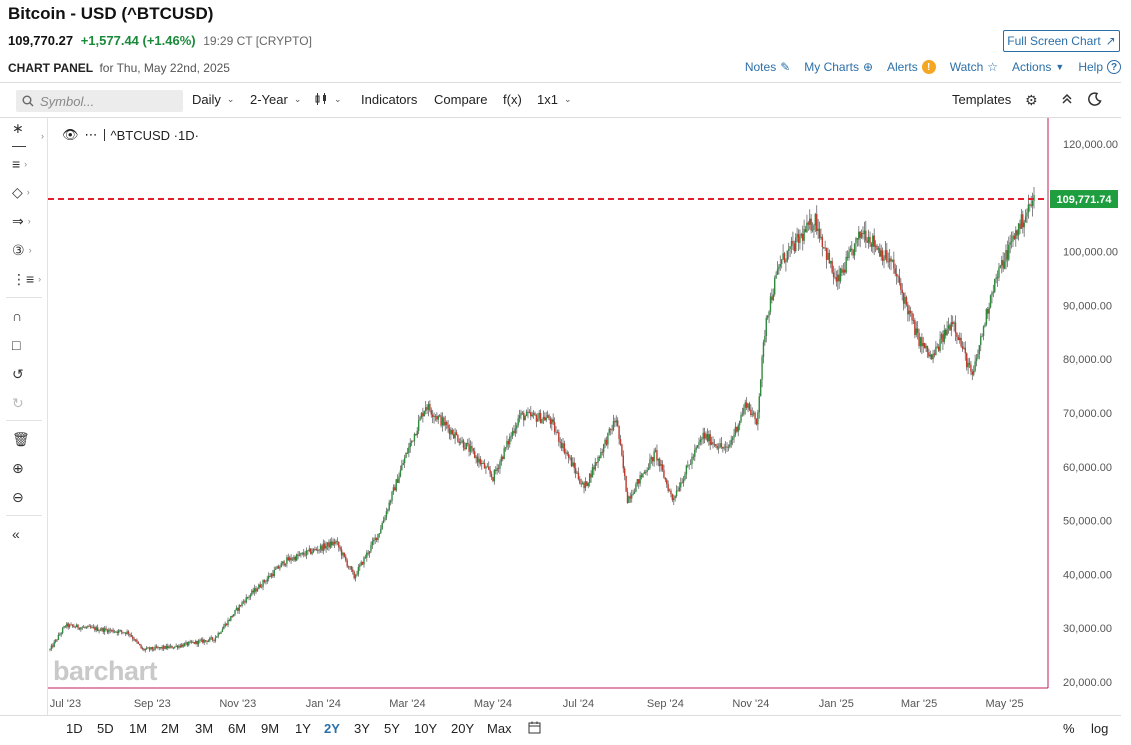 The width and height of the screenshot is (1131, 745). What do you see at coordinates (28, 279) in the screenshot?
I see `pattern-tool: ⋮≡ ›` at bounding box center [28, 279].